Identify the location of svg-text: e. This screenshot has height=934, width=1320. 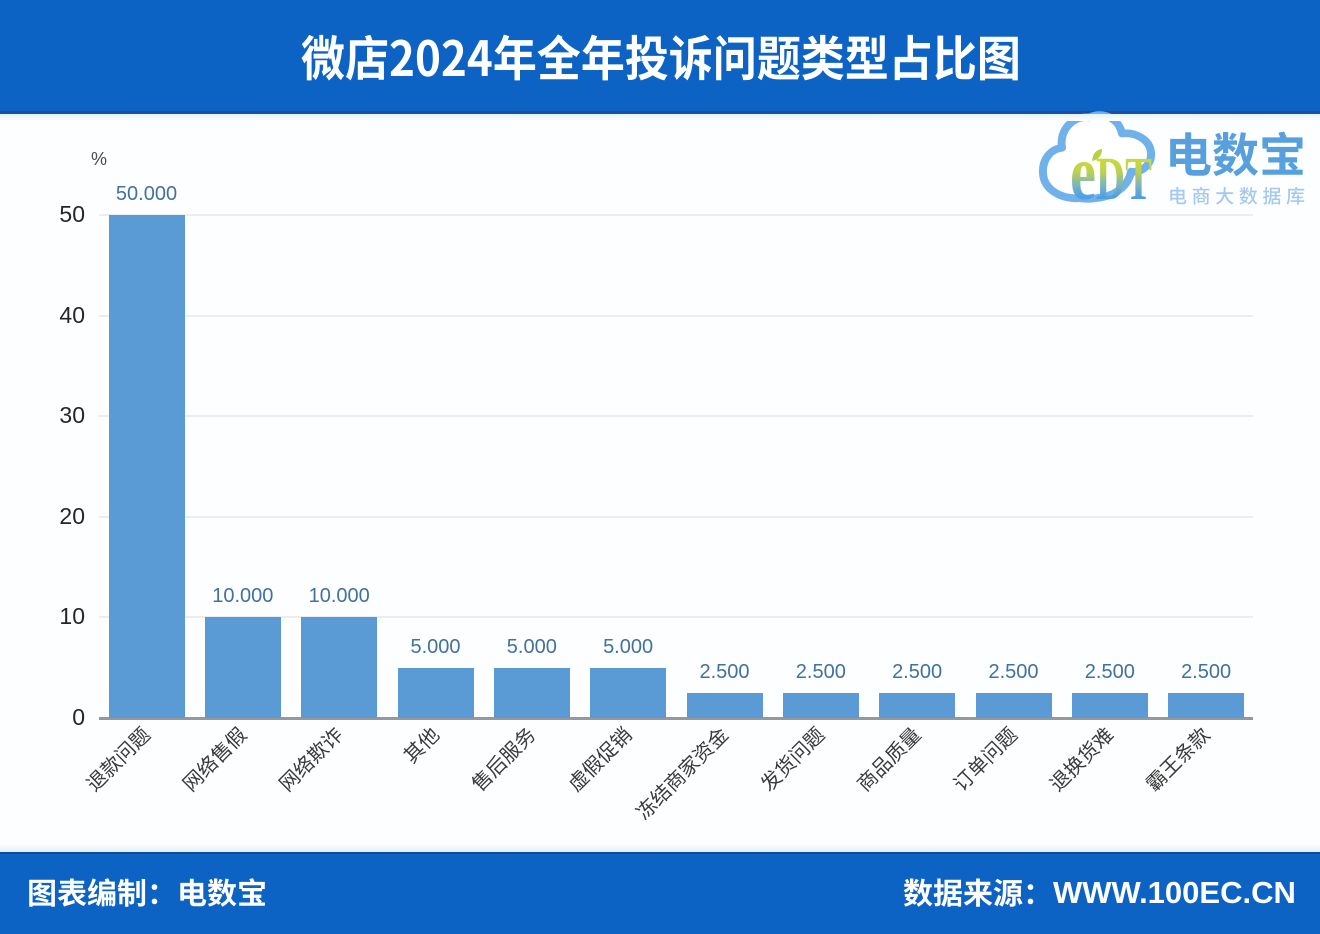
(1083, 173).